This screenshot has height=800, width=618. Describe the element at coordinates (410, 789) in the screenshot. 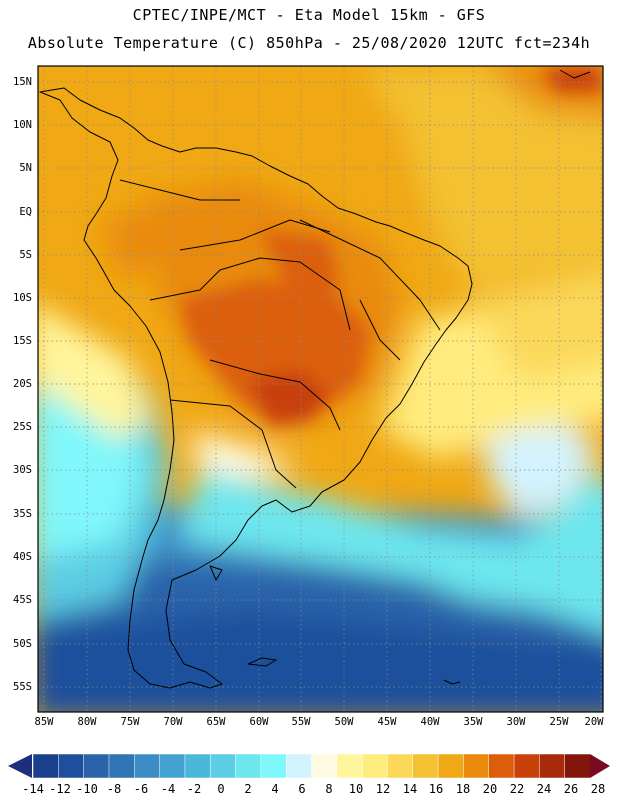

I see `colorbar-label: 14` at that location.